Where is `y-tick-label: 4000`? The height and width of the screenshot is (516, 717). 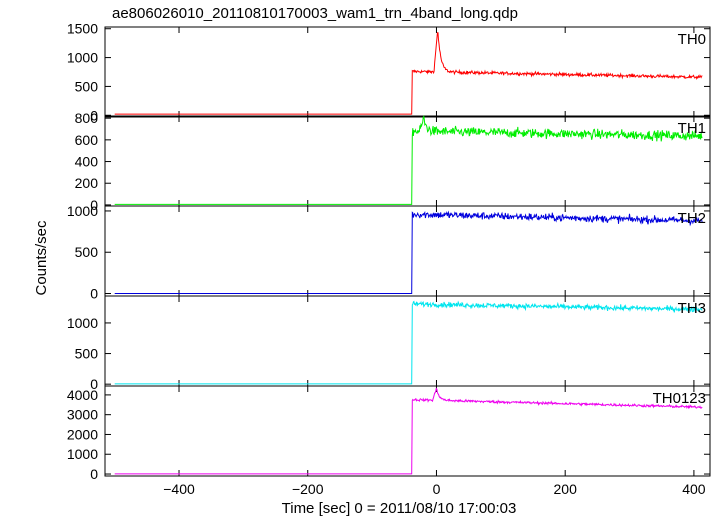 y-tick-label: 4000 is located at coordinates (82, 395).